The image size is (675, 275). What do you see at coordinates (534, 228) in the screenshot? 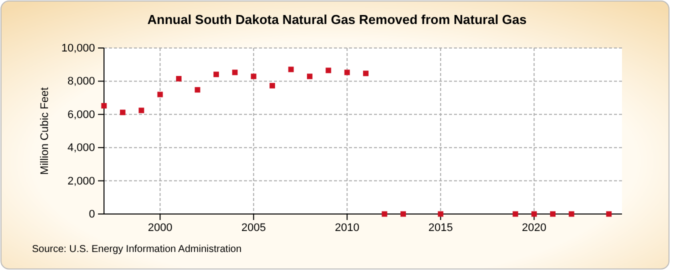
I see `x-tick-label: 2020` at bounding box center [534, 228].